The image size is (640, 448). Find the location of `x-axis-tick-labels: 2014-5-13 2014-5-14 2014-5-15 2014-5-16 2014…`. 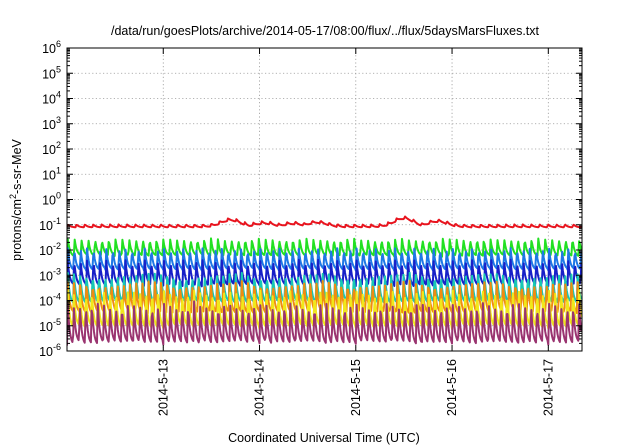

x-axis-tick-labels: 2014-5-13 2014-5-14 2014-5-15 2014-5-16 2014… is located at coordinates (355, 387).